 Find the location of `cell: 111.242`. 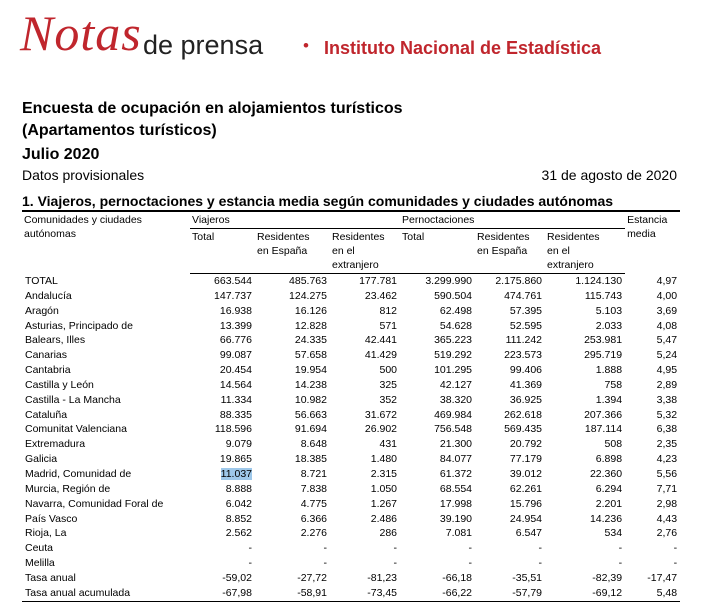

cell: 111.242 is located at coordinates (524, 340).